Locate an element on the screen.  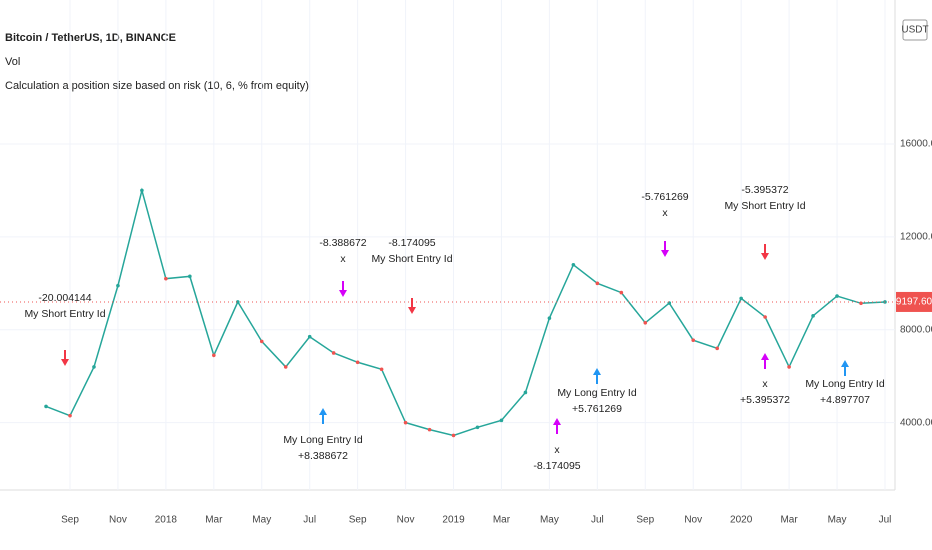
annotation: +5.761269 is located at coordinates (597, 409).